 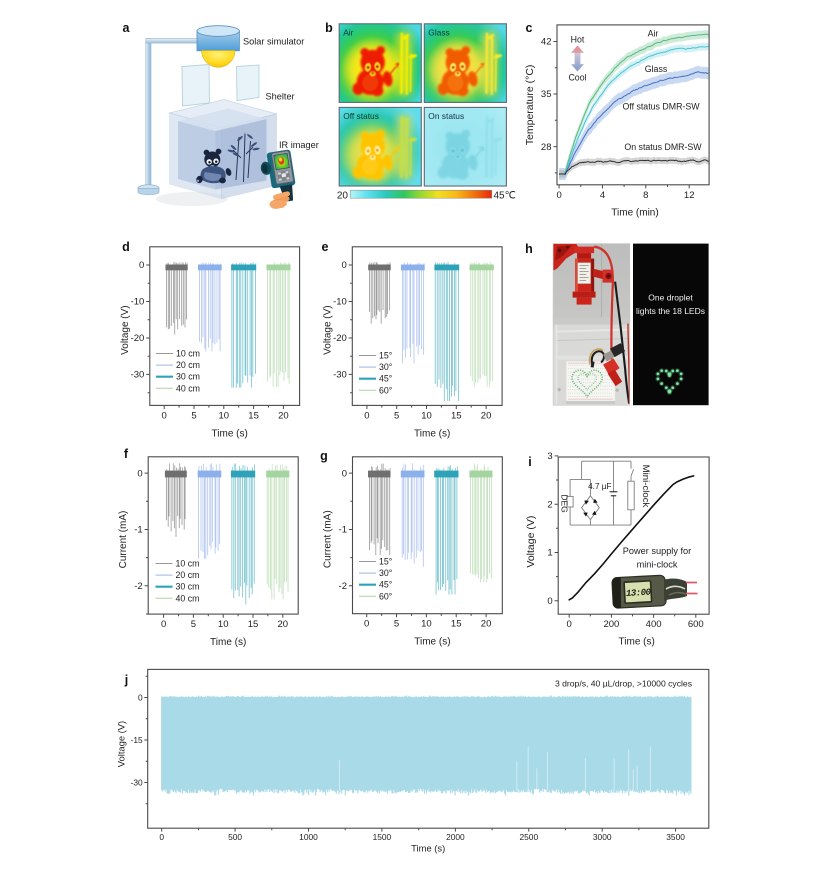 What do you see at coordinates (623, 684) in the screenshot?
I see `svg-text:3 drop/s, 40 µL/drop, >10000 c: 3 drop/s, 40 µL/drop, >10000 cycles` at bounding box center [623, 684].